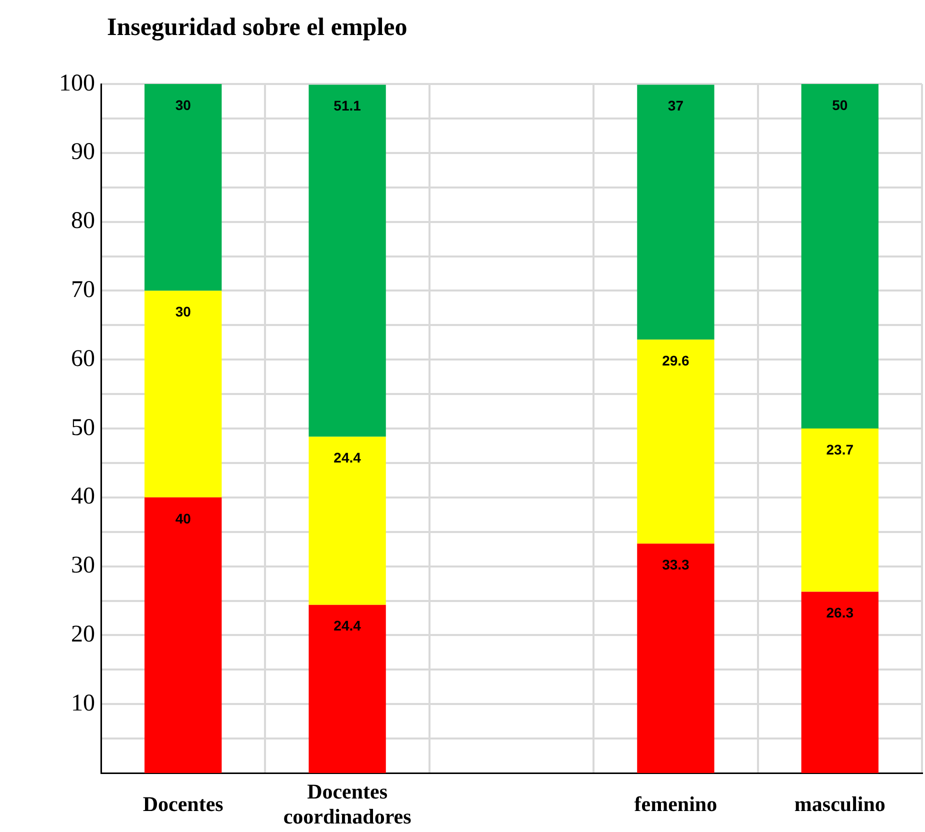  I want to click on y-tick-label: 50, so click(83, 427).